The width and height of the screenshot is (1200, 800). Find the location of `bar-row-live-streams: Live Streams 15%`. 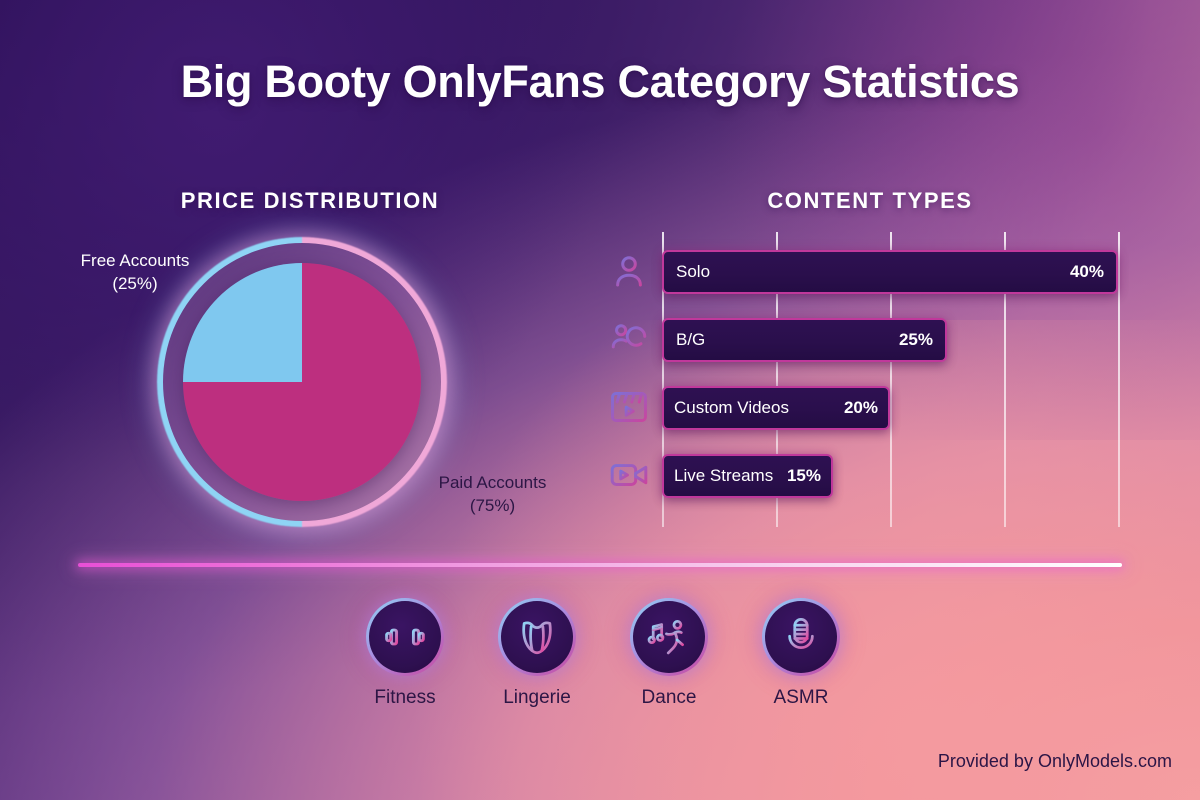

bar-row-live-streams: Live Streams 15% is located at coordinates (865, 475).